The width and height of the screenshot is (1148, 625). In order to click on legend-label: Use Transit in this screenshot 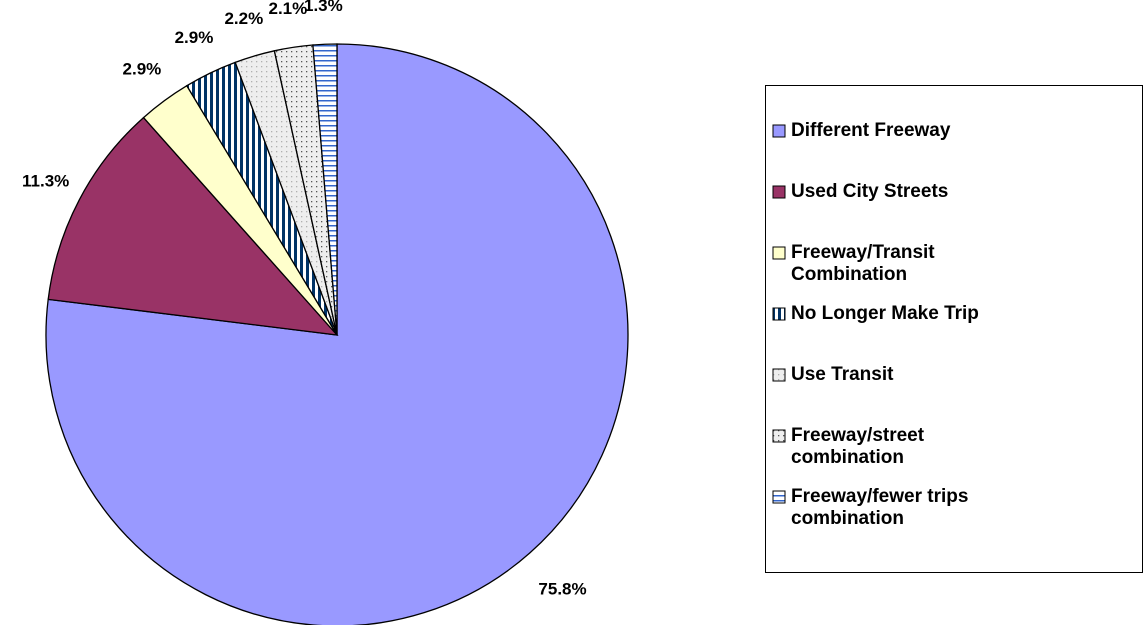, I will do `click(842, 374)`.